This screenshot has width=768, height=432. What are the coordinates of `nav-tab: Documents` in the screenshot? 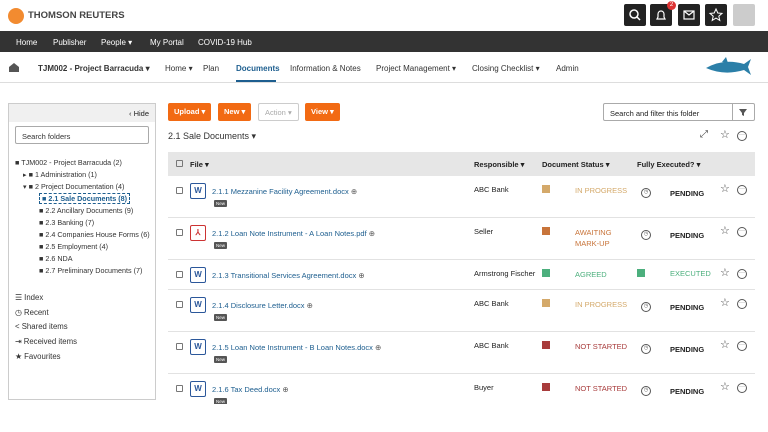 It's located at (258, 68).